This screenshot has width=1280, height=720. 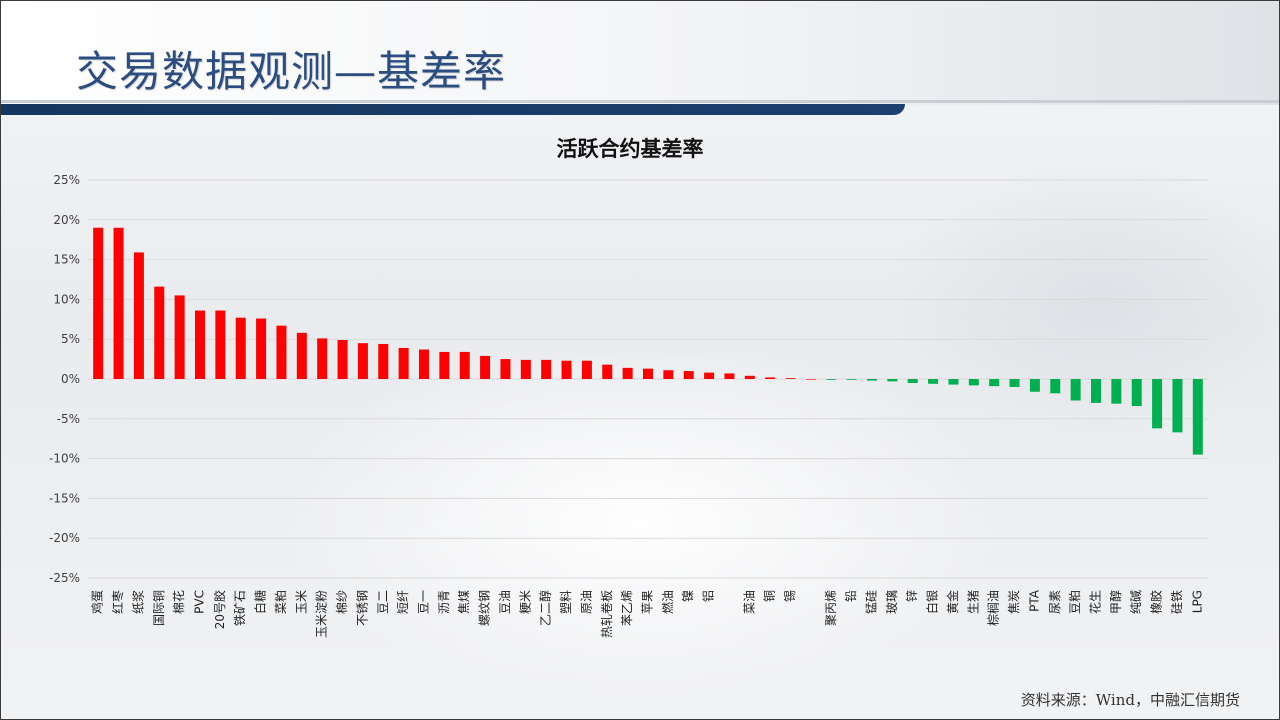 I want to click on x-tick-label: 聚丙烯, so click(x=831, y=608).